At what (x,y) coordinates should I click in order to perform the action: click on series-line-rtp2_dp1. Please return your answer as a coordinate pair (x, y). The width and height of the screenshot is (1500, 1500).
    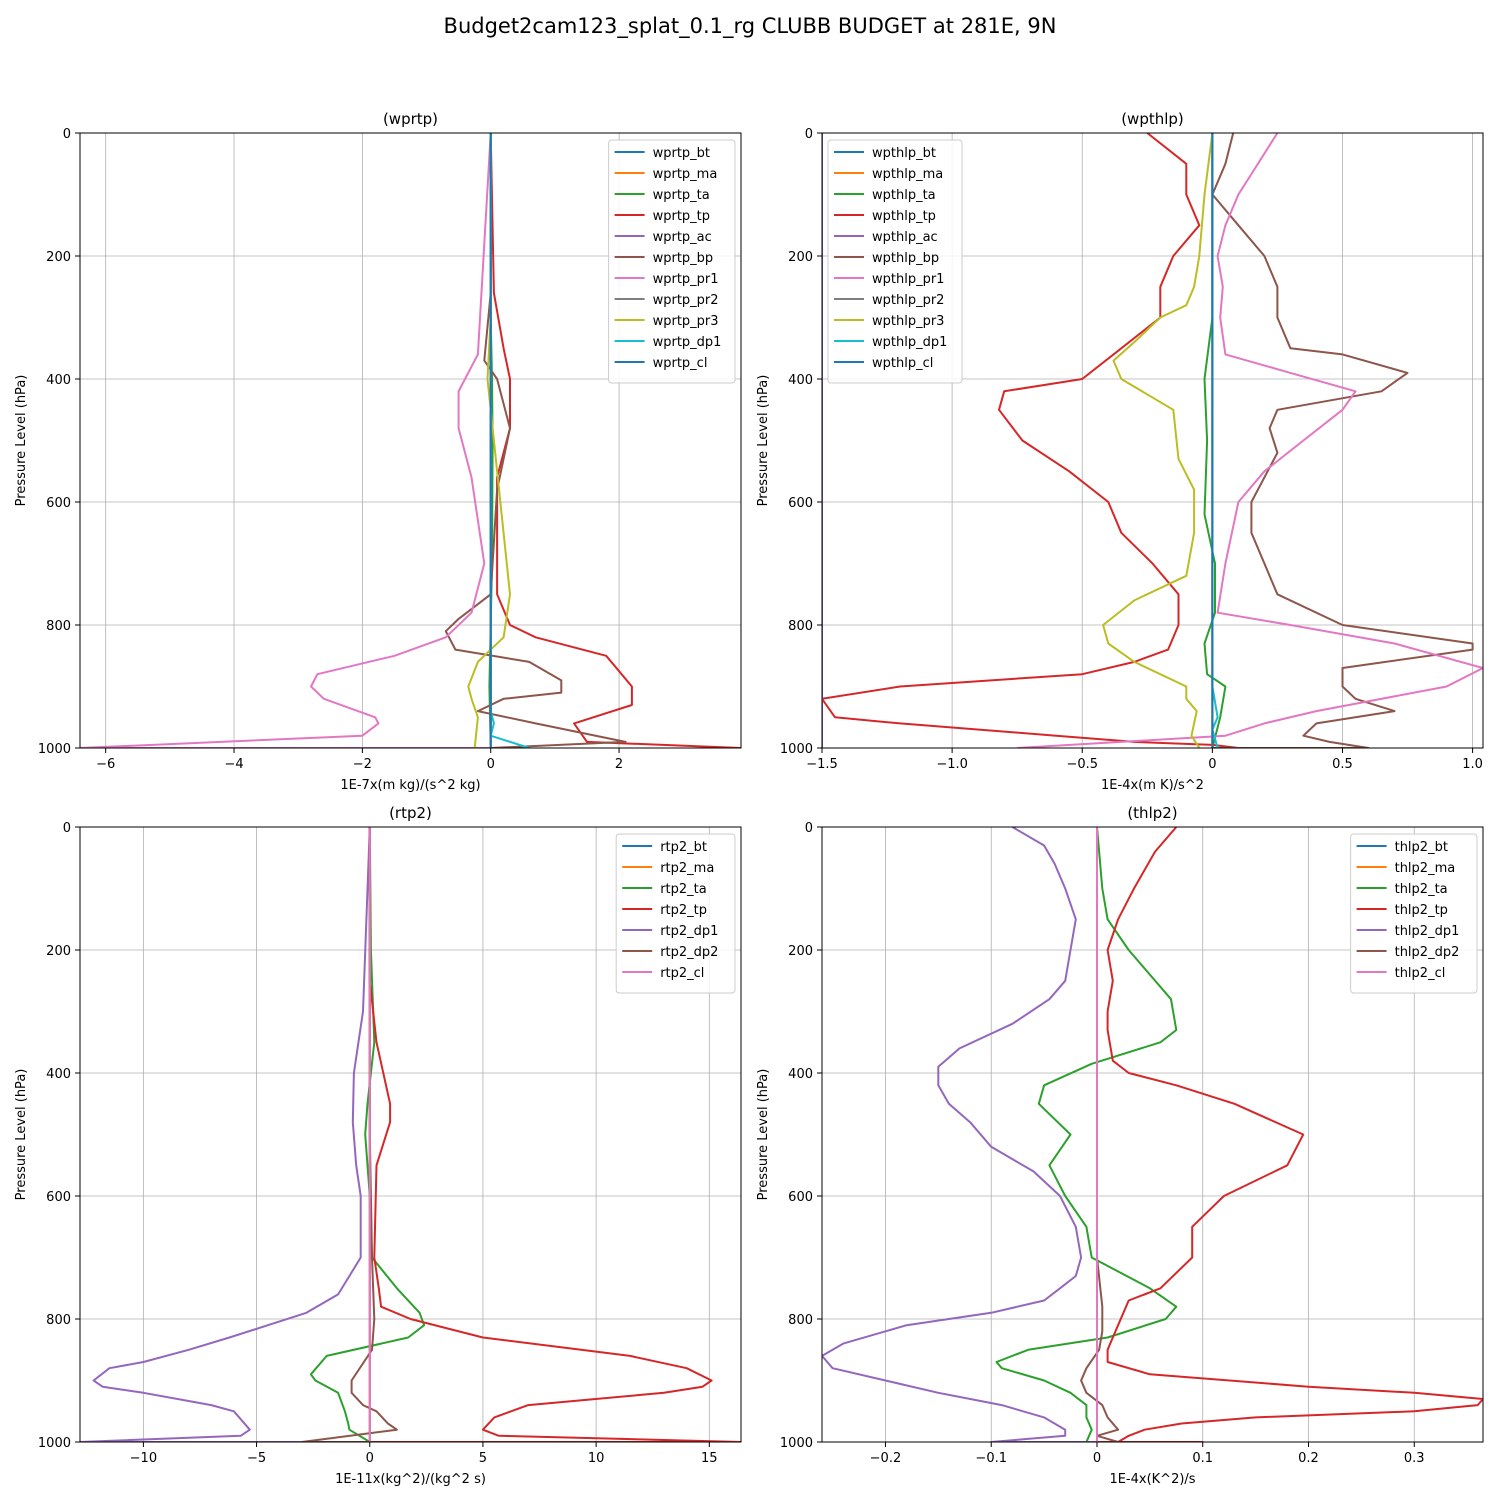
    Looking at the image, I should click on (225, 1134).